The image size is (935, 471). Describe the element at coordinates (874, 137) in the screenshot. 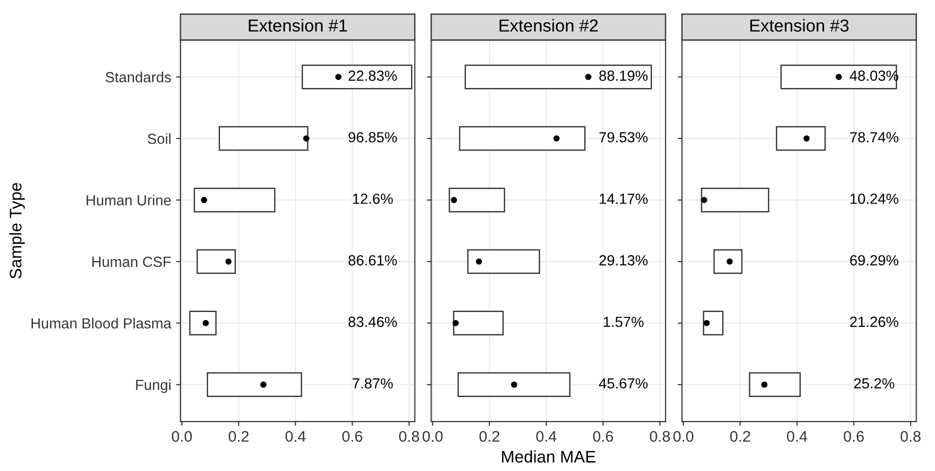

I see `annotation: 78.74%` at that location.